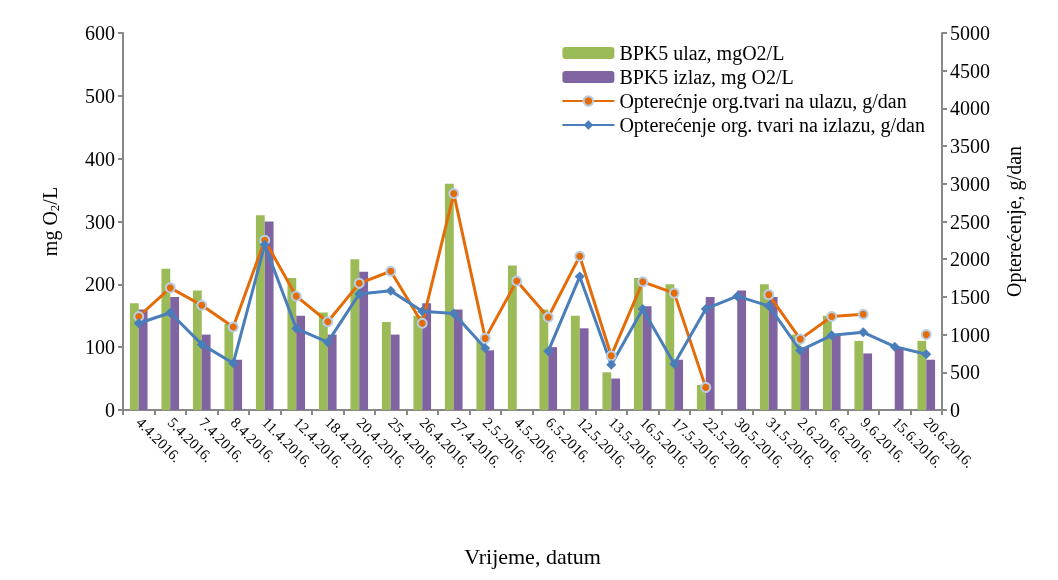 This screenshot has width=1058, height=580. Describe the element at coordinates (970, 221) in the screenshot. I see `y2-tick-label: 2500` at that location.